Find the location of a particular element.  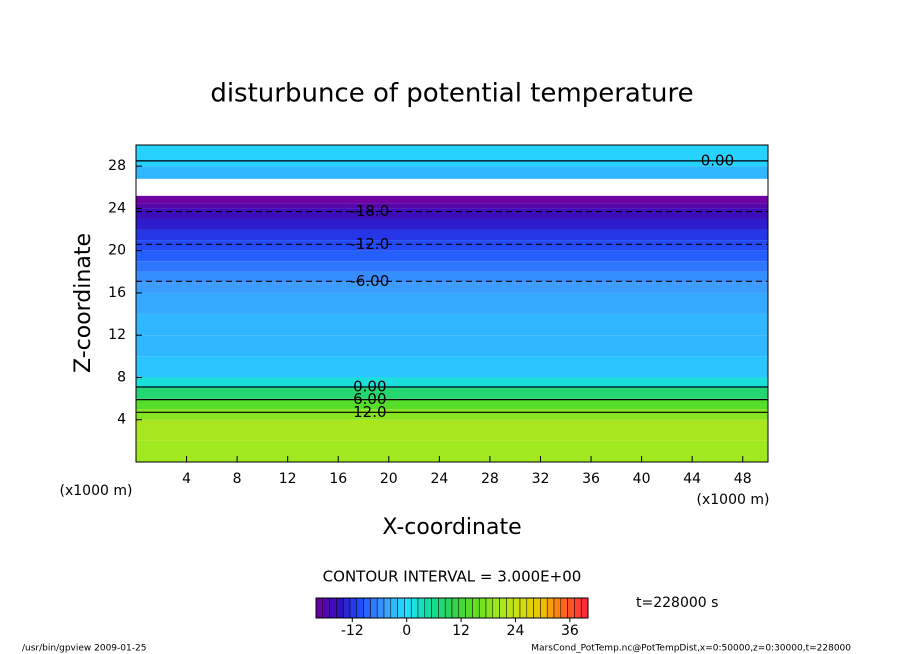

contour-interval: CONTOUR INTERVAL = 3.000E+00 is located at coordinates (452, 577).